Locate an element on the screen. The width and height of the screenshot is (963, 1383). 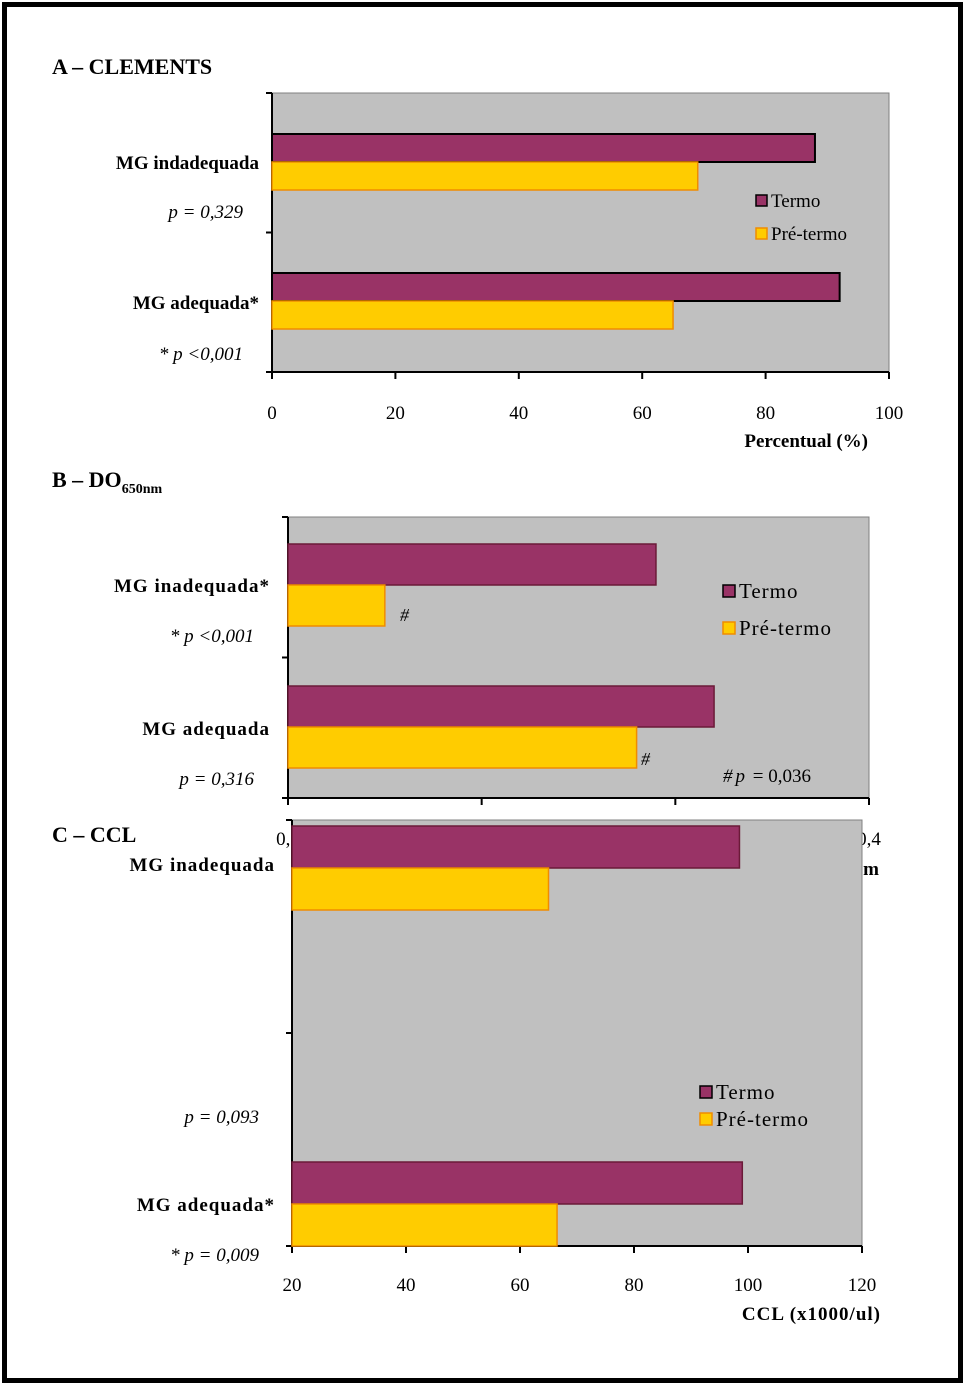
x-tick-label-0-0: 0 is located at coordinates (272, 413).